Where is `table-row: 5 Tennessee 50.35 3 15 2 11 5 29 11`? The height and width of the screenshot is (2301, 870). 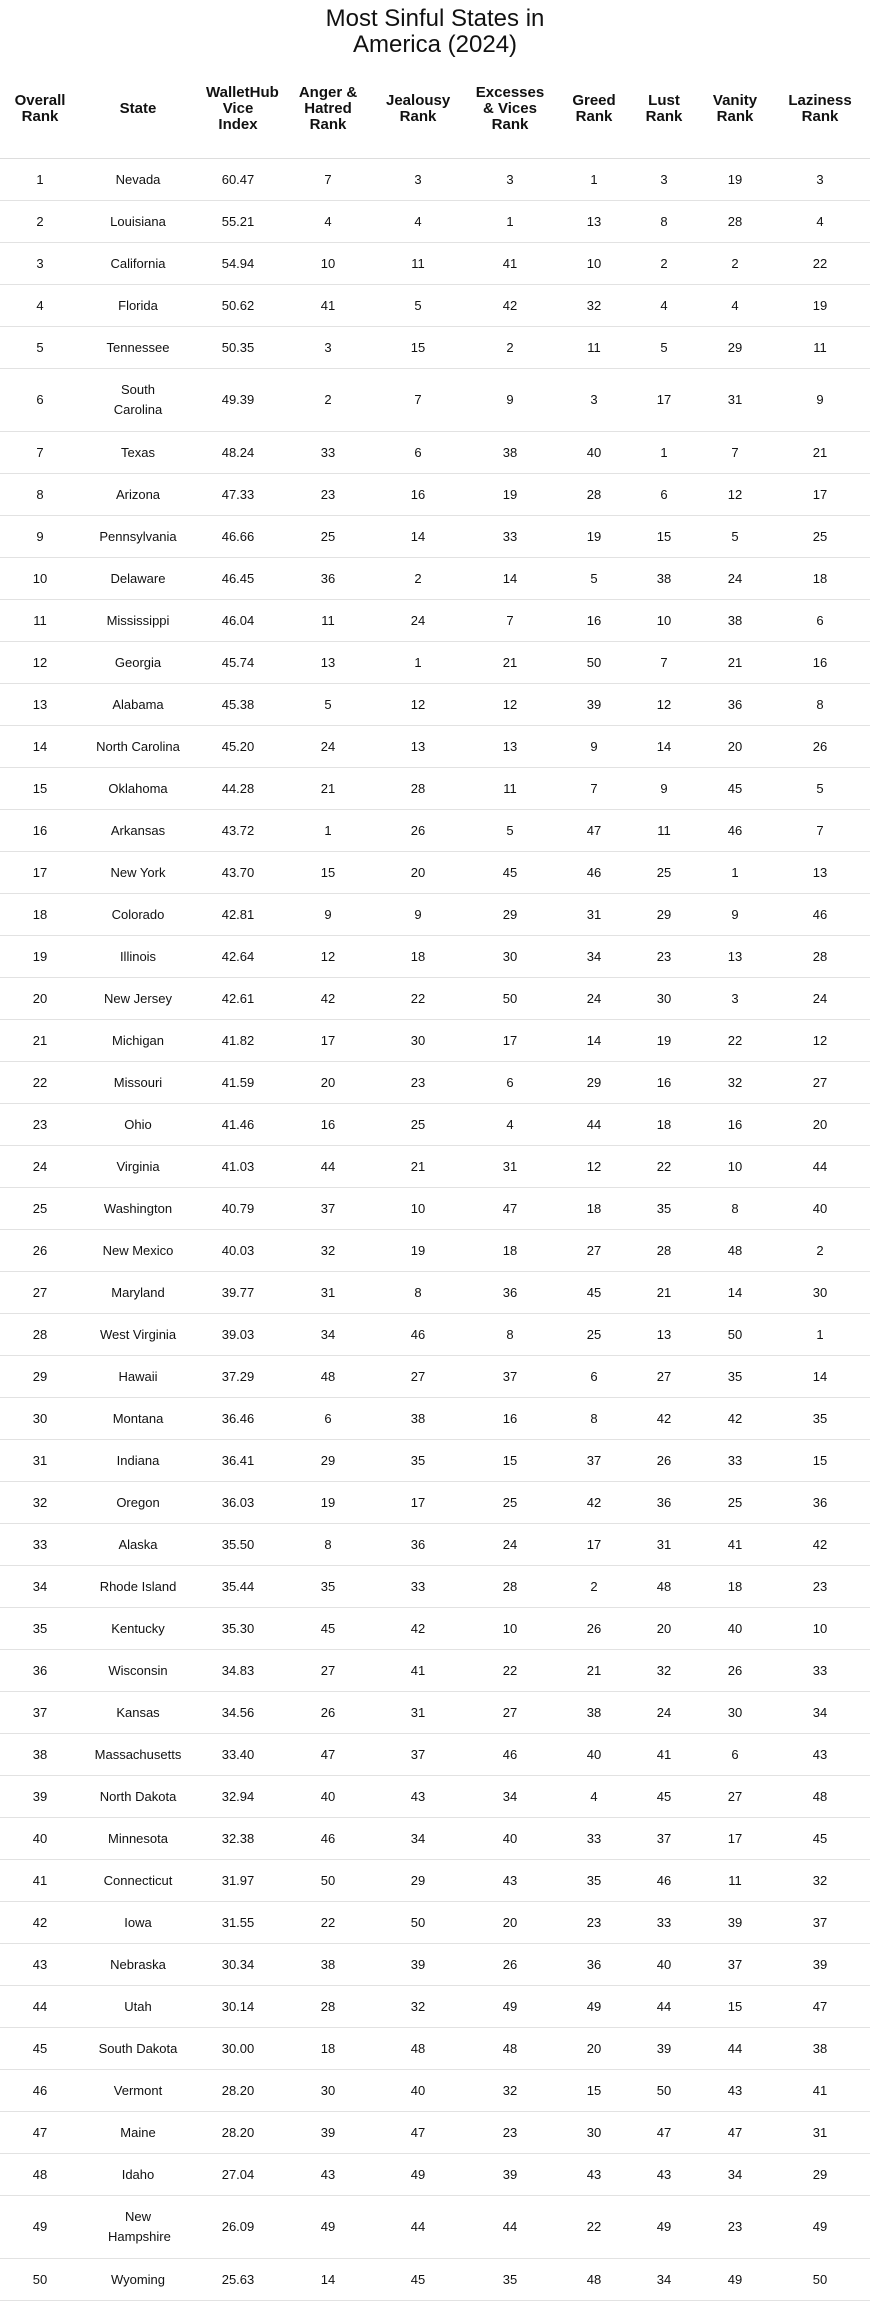 table-row: 5 Tennessee 50.35 3 15 2 11 5 29 11 is located at coordinates (435, 347).